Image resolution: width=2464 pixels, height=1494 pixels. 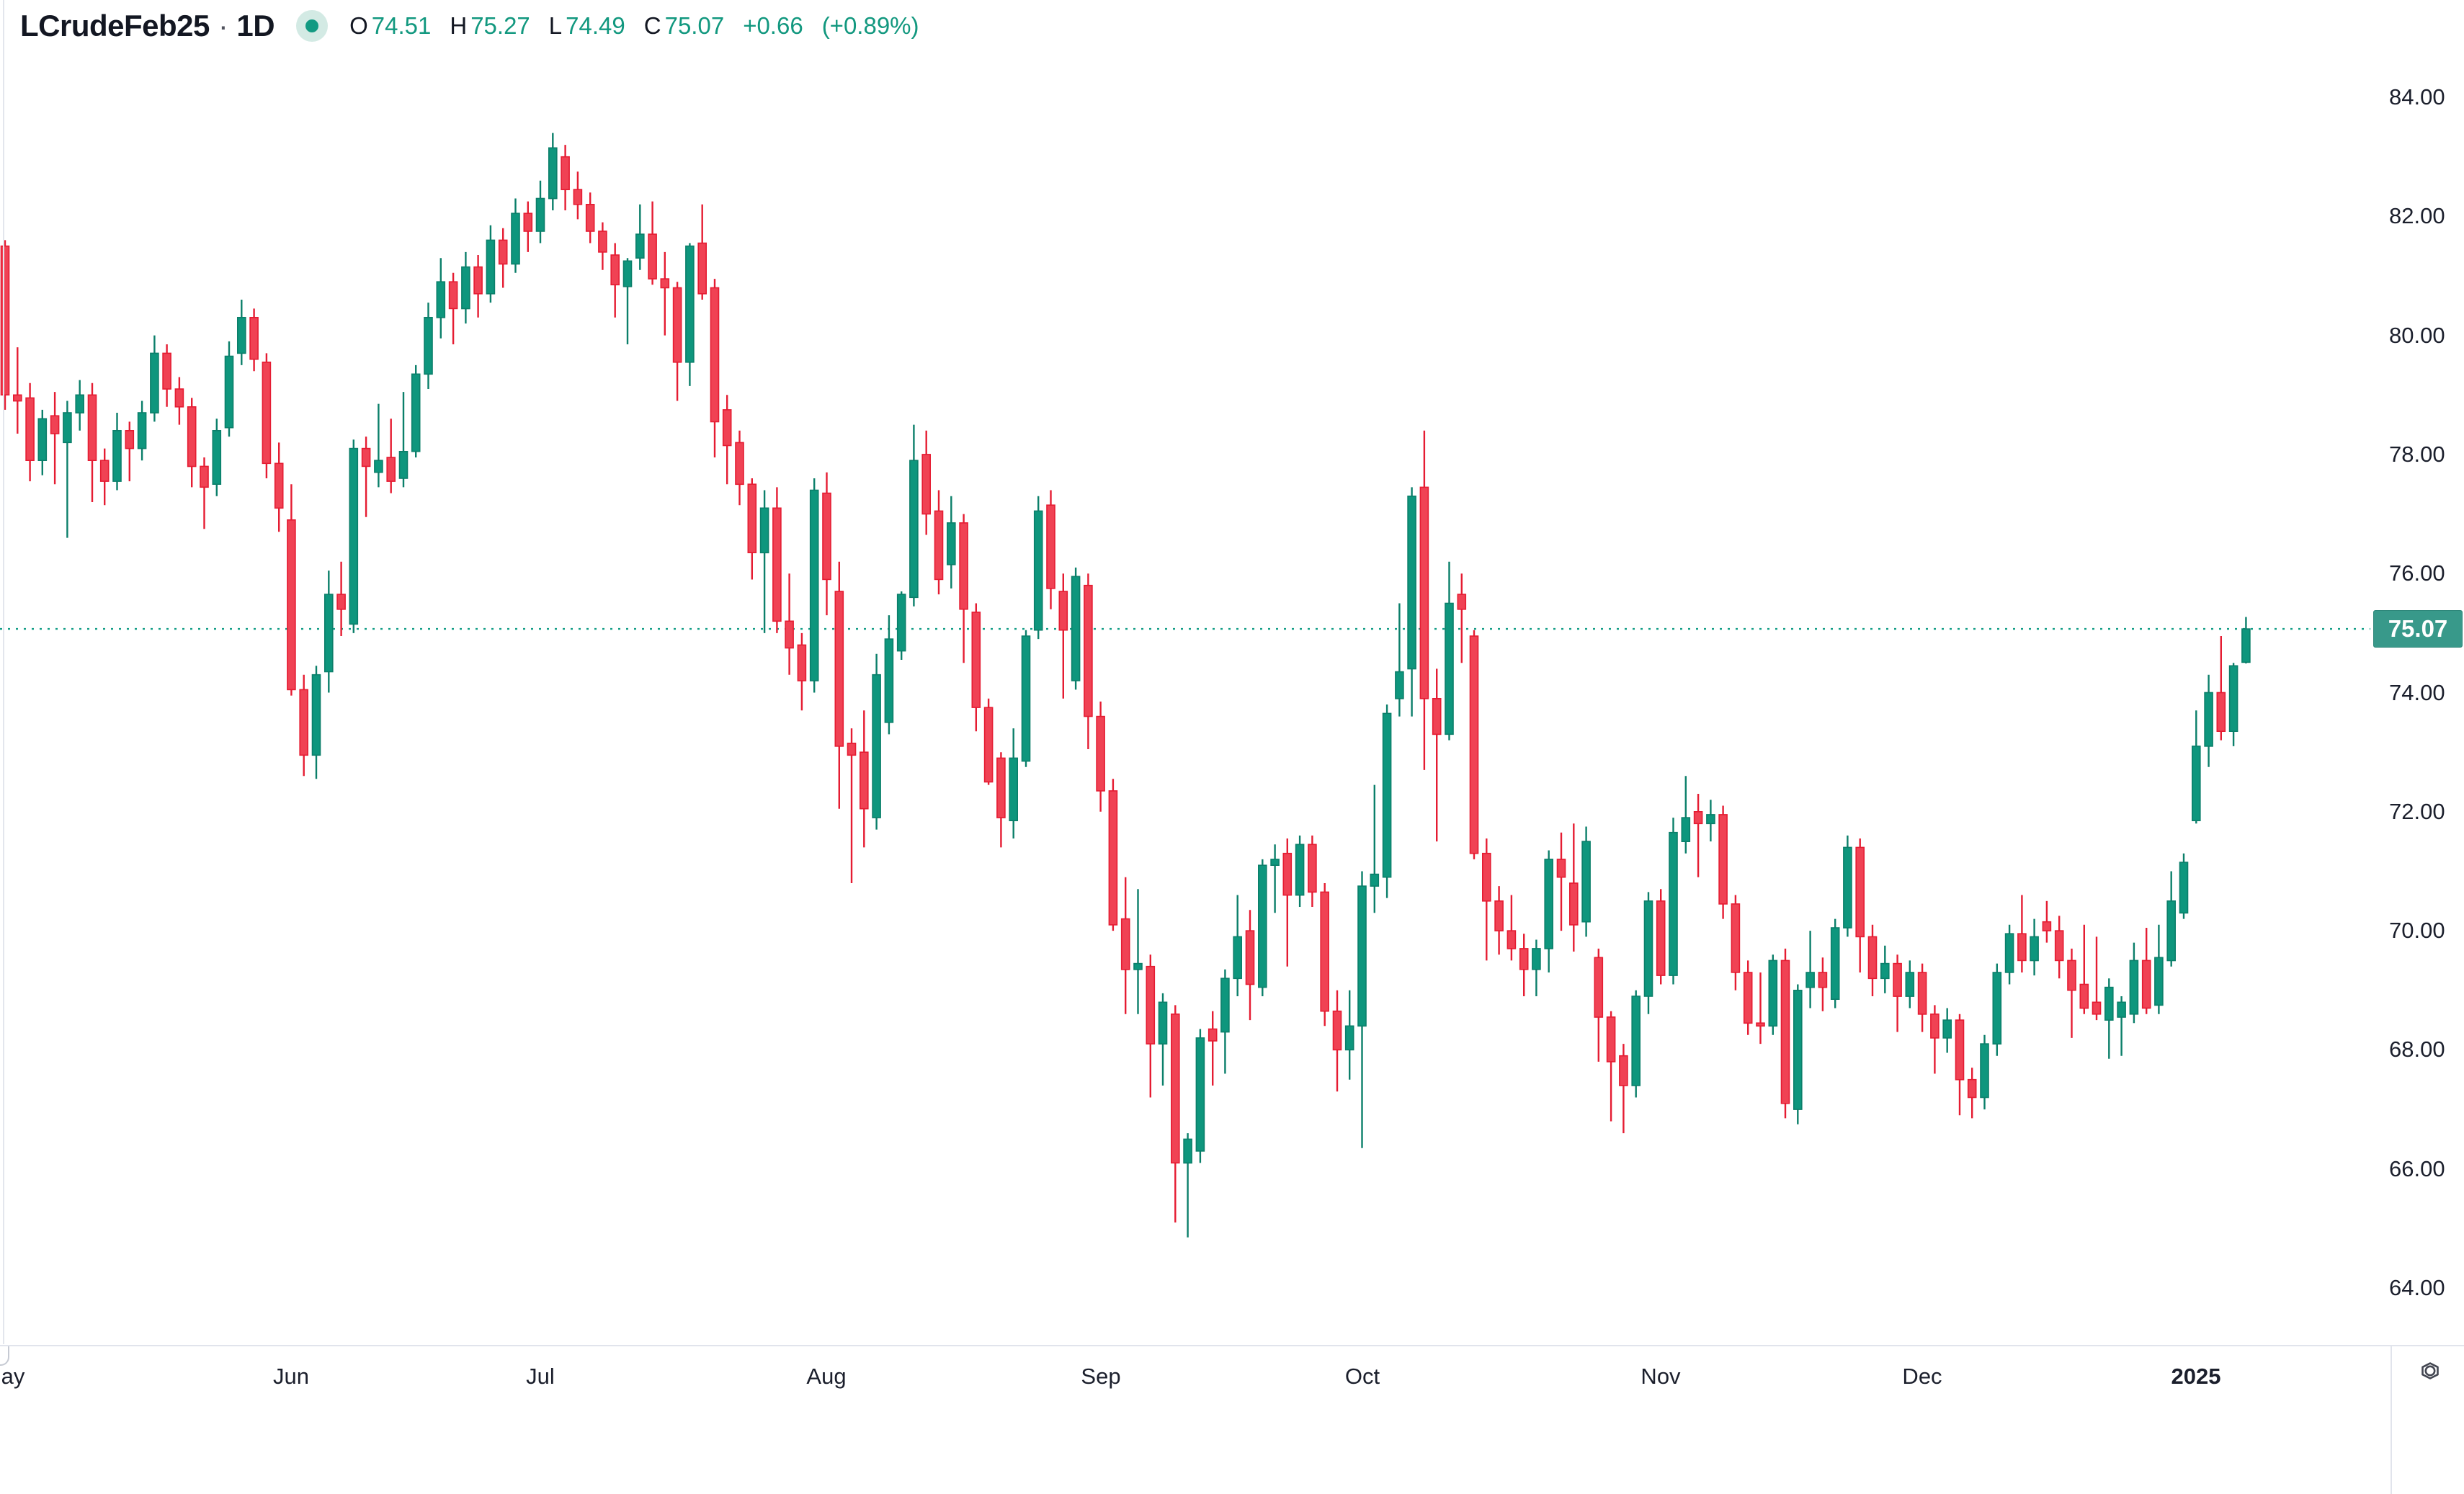 What do you see at coordinates (1232, 1419) in the screenshot?
I see `time-axis: ay Jun Jul Aug Sep Oct Nov Dec 2025` at bounding box center [1232, 1419].